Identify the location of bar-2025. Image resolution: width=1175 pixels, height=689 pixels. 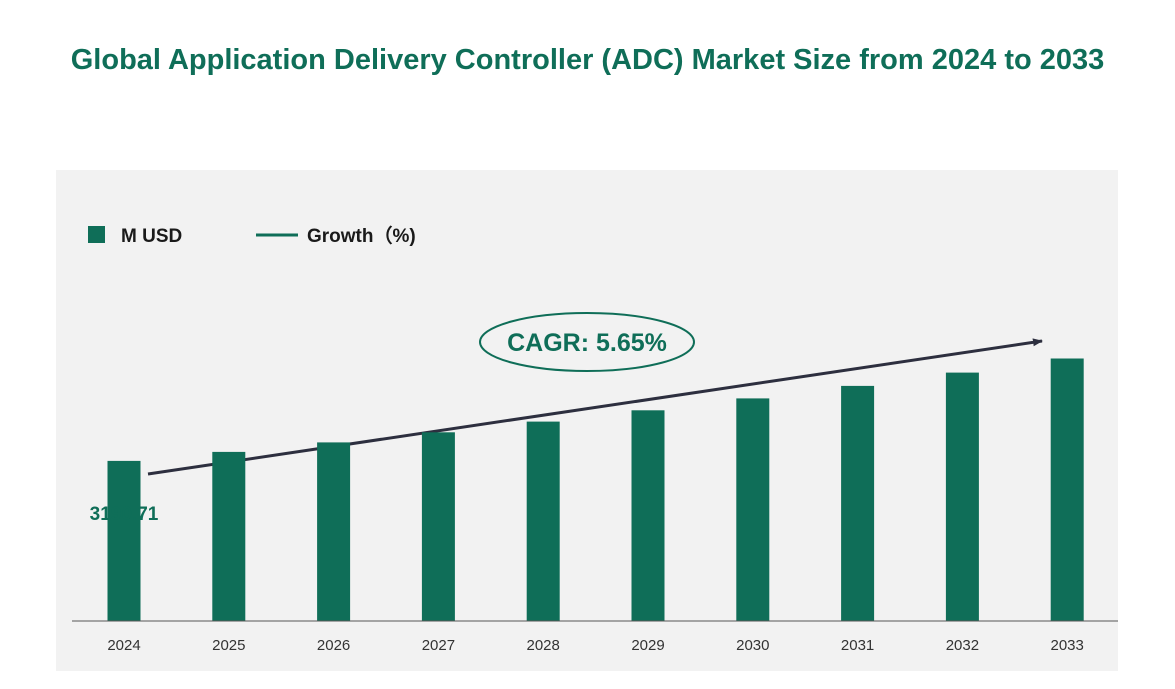
(229, 536).